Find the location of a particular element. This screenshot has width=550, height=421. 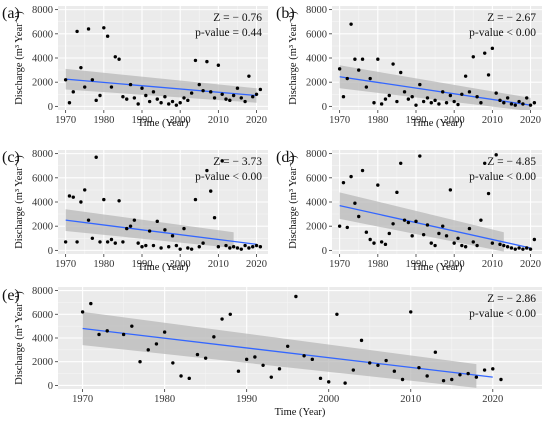

x-tick-label: 1970 is located at coordinates (339, 120).